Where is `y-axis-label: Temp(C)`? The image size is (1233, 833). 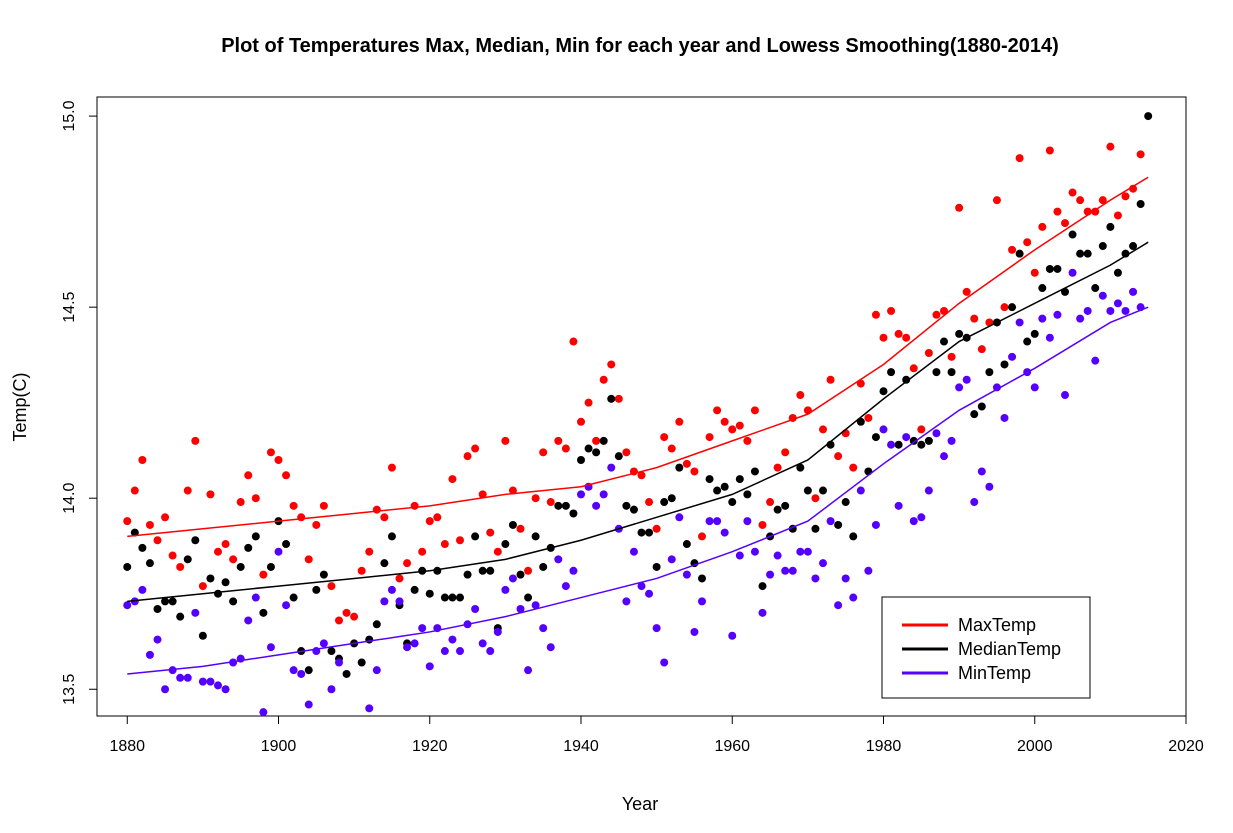 y-axis-label: Temp(C) is located at coordinates (20, 406).